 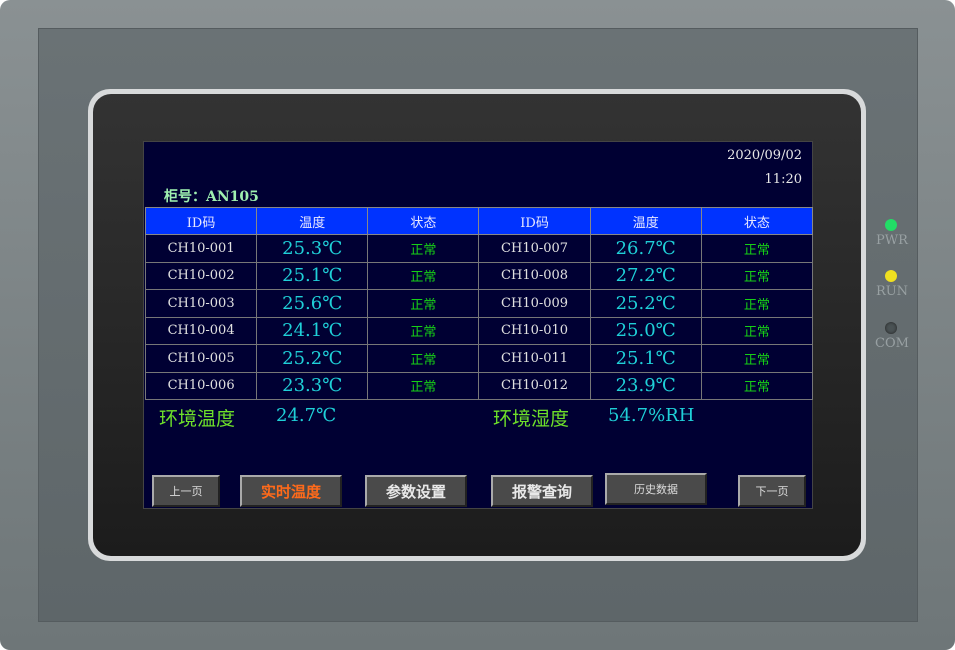 I want to click on table-row: CH10-004 24.1℃ 正常 CH10-010 25.0℃ 正常, so click(x=479, y=330).